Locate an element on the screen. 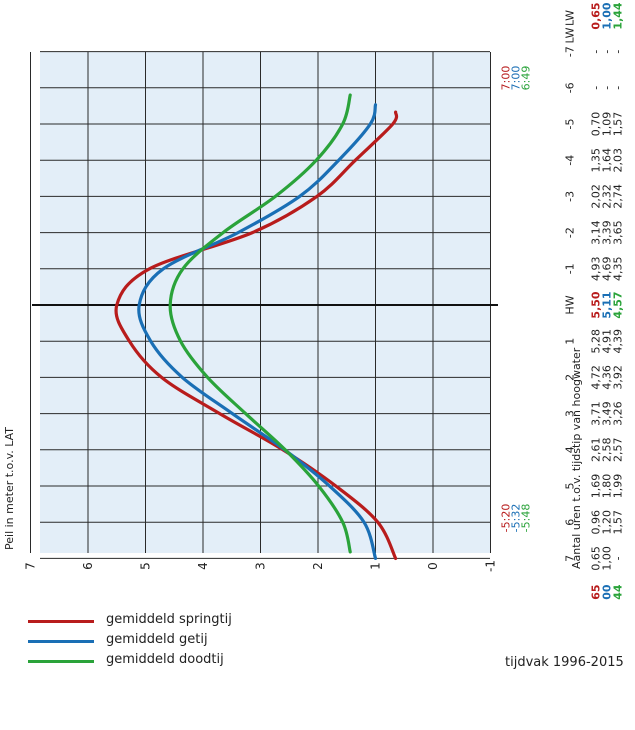  table-value: 2,03 is located at coordinates (618, 160).